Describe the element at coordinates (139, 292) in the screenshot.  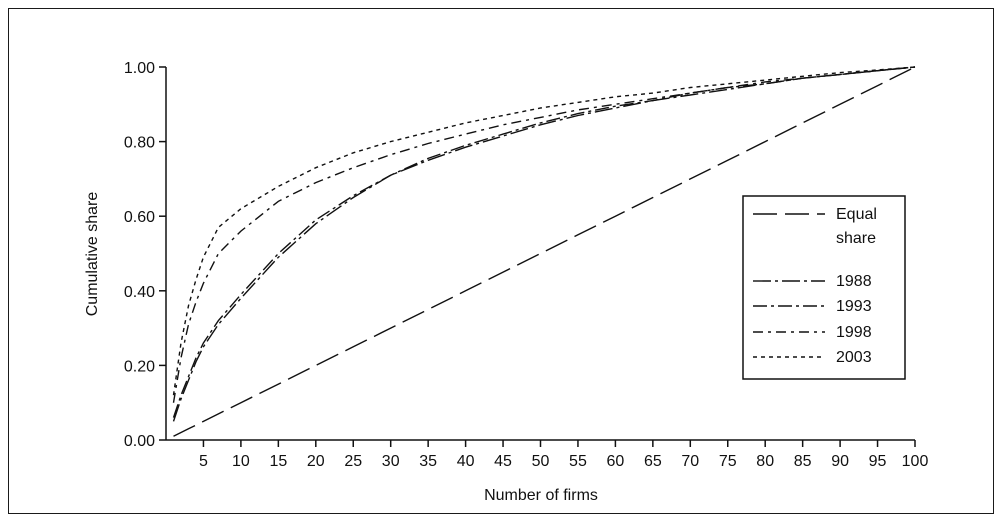
I see `y-tick-label: 0.40` at that location.